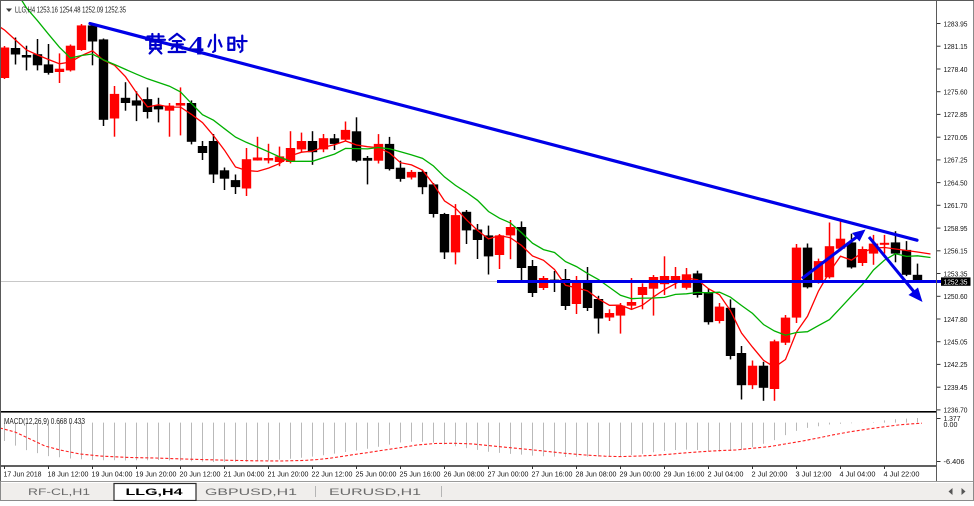  What do you see at coordinates (954, 461) in the screenshot?
I see `svg-text: -6.406` at bounding box center [954, 461].